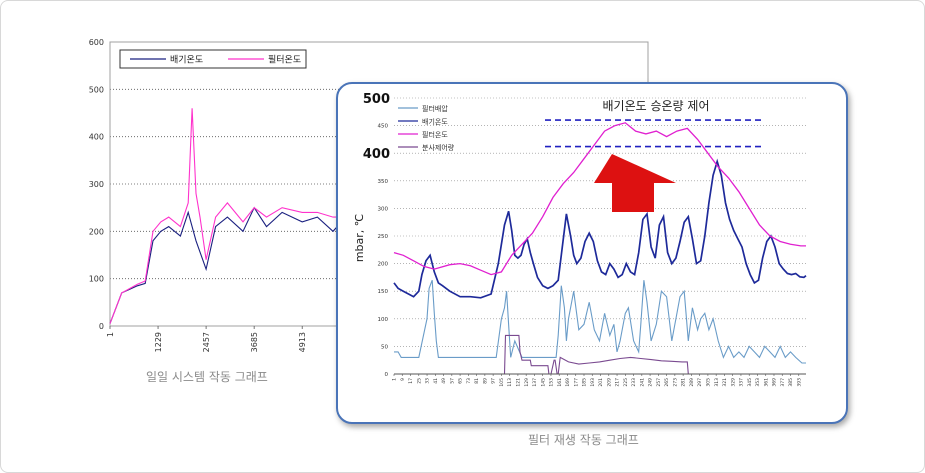 The image size is (925, 473). What do you see at coordinates (411, 381) in the screenshot?
I see `right-x-tick-label: 17` at bounding box center [411, 381].